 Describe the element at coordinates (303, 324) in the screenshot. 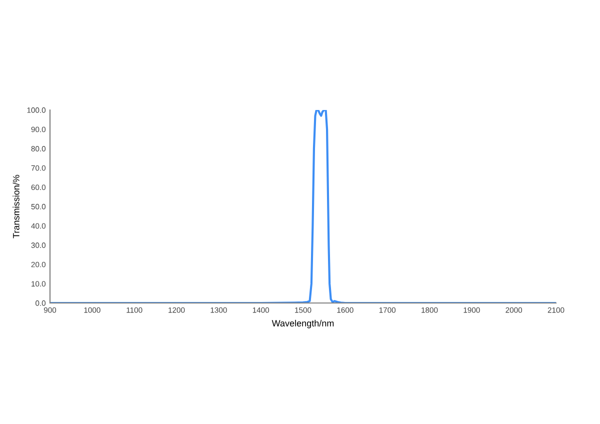

I see `x-axis-title: Wavelength/nm` at that location.